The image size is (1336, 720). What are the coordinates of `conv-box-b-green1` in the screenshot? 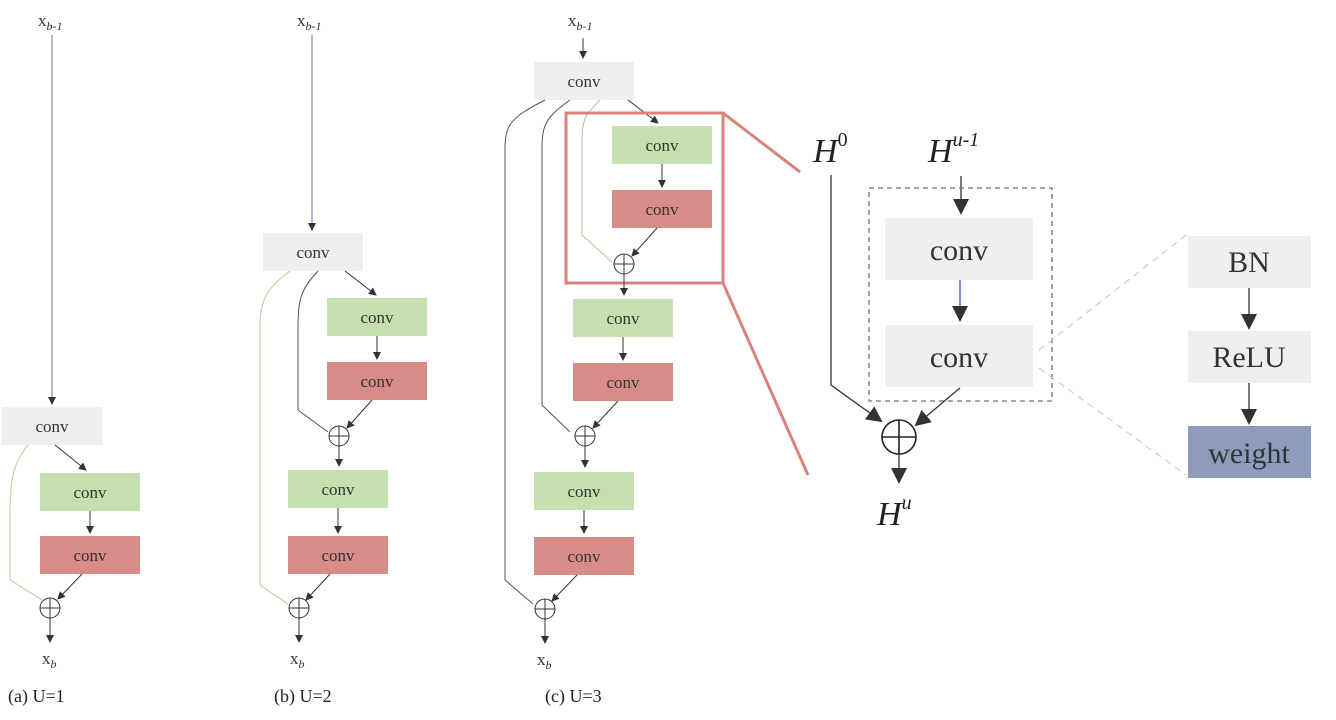 It's located at (377, 317).